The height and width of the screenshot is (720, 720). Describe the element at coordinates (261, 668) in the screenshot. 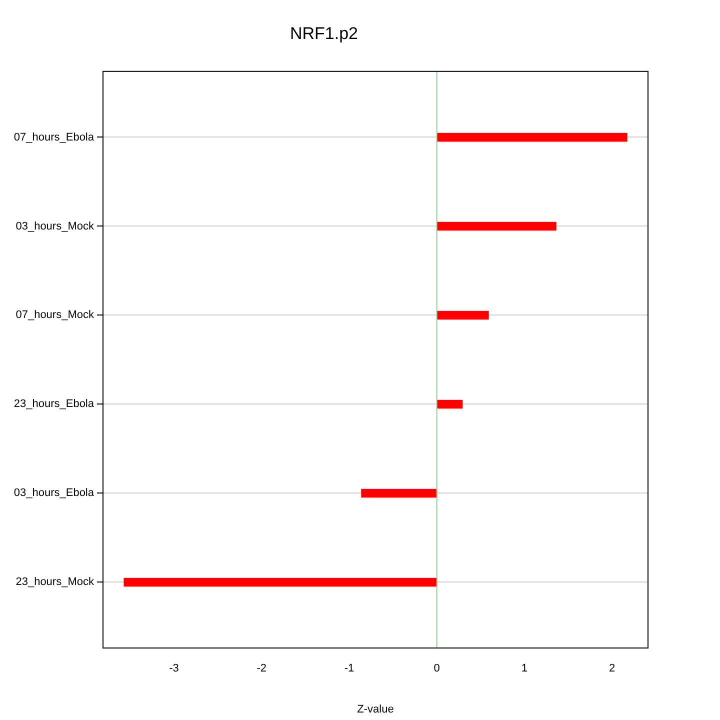

I see `x-tick-label: -2` at that location.